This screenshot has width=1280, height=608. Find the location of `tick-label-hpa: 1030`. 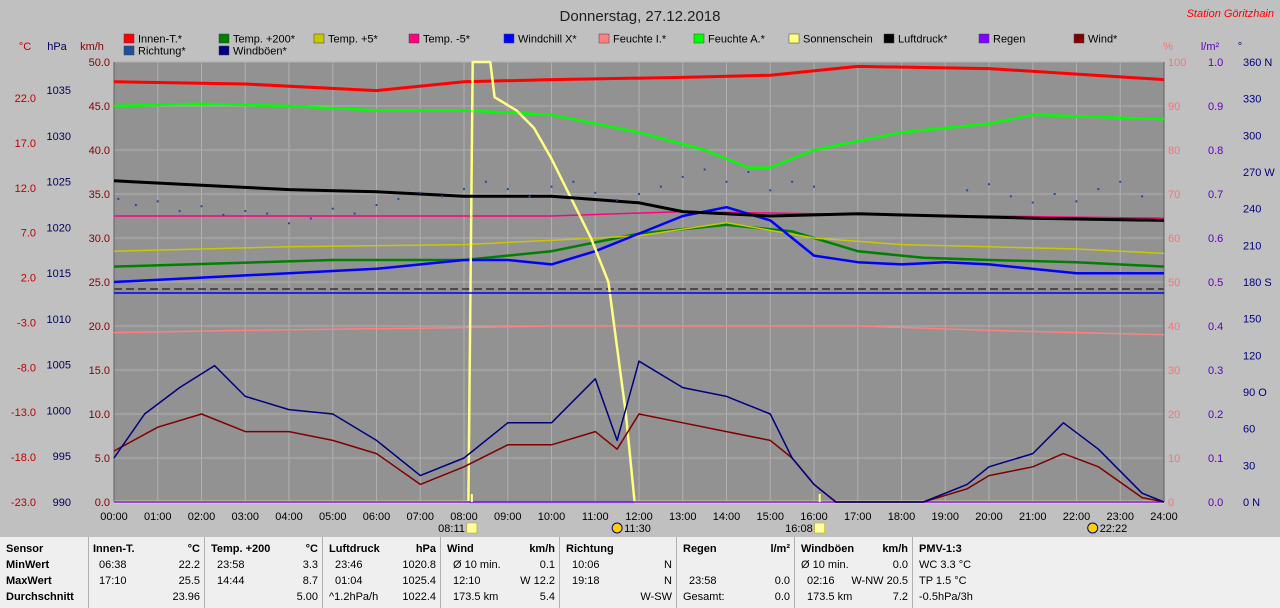

tick-label-hpa: 1030 is located at coordinates (59, 137).